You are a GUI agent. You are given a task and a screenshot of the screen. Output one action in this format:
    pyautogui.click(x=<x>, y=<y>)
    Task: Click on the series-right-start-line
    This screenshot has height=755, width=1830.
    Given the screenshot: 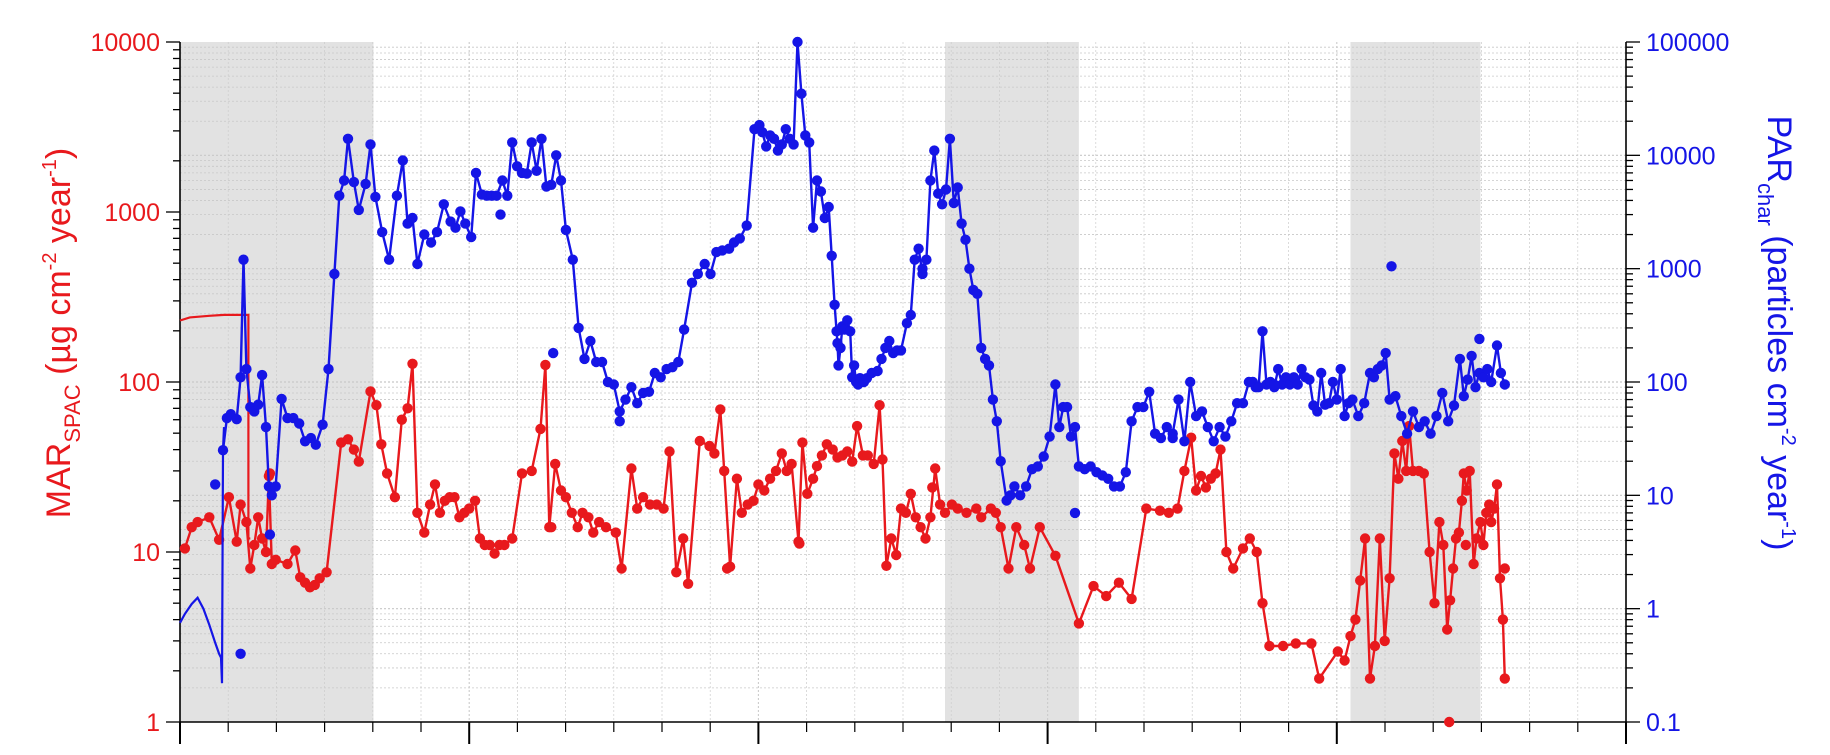 What is the action you would take?
    pyautogui.click(x=202, y=555)
    